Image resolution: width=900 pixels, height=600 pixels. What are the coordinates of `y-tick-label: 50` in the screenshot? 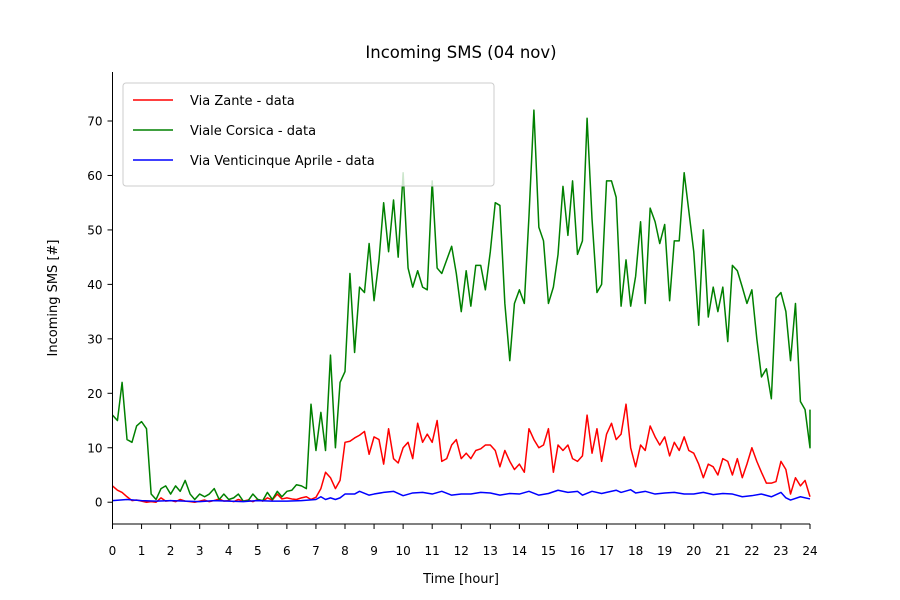 It's located at (94, 230).